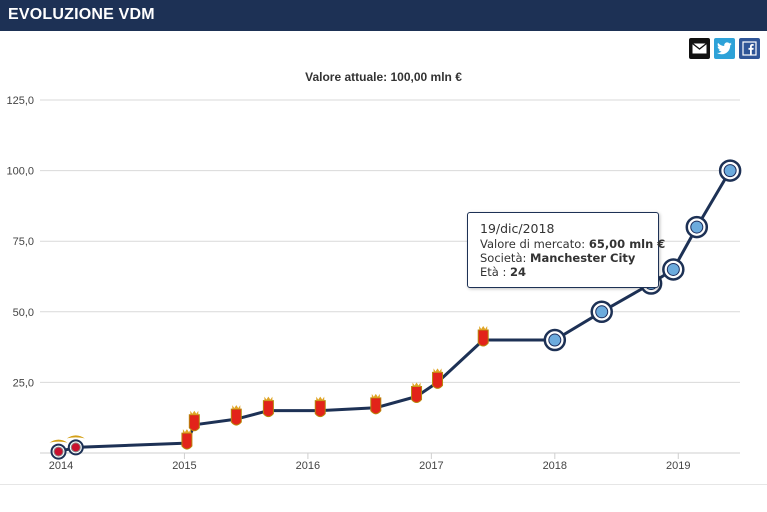 This screenshot has width=767, height=512. What do you see at coordinates (20, 101) in the screenshot?
I see `y-tick-label: 125,0` at bounding box center [20, 101].